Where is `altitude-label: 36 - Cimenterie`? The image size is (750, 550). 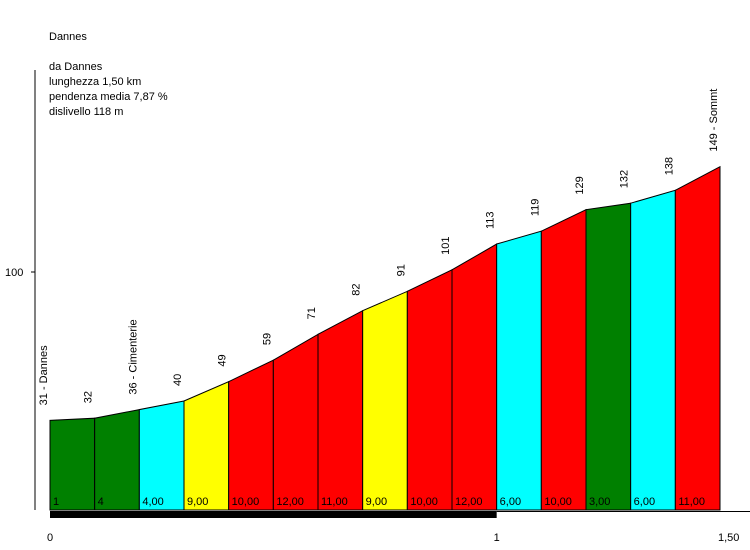 altitude-label: 36 - Cimenterie is located at coordinates (133, 356).